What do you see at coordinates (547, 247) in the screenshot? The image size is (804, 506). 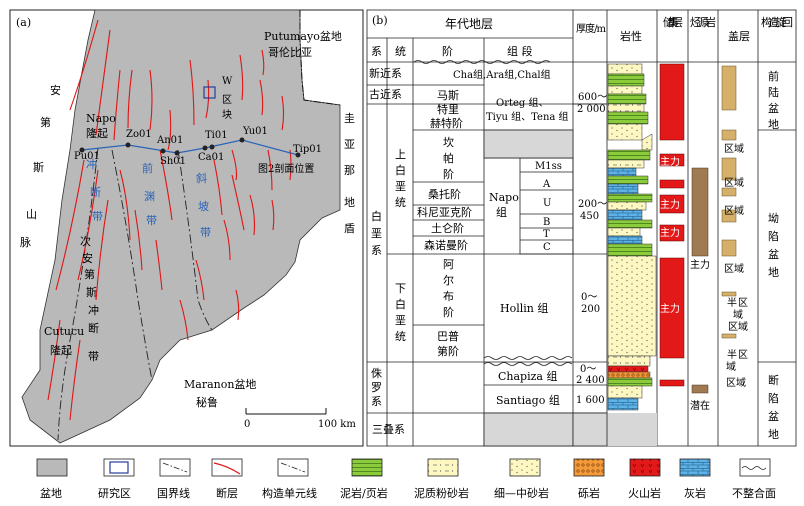 I see `napo-member-c: C` at bounding box center [547, 247].